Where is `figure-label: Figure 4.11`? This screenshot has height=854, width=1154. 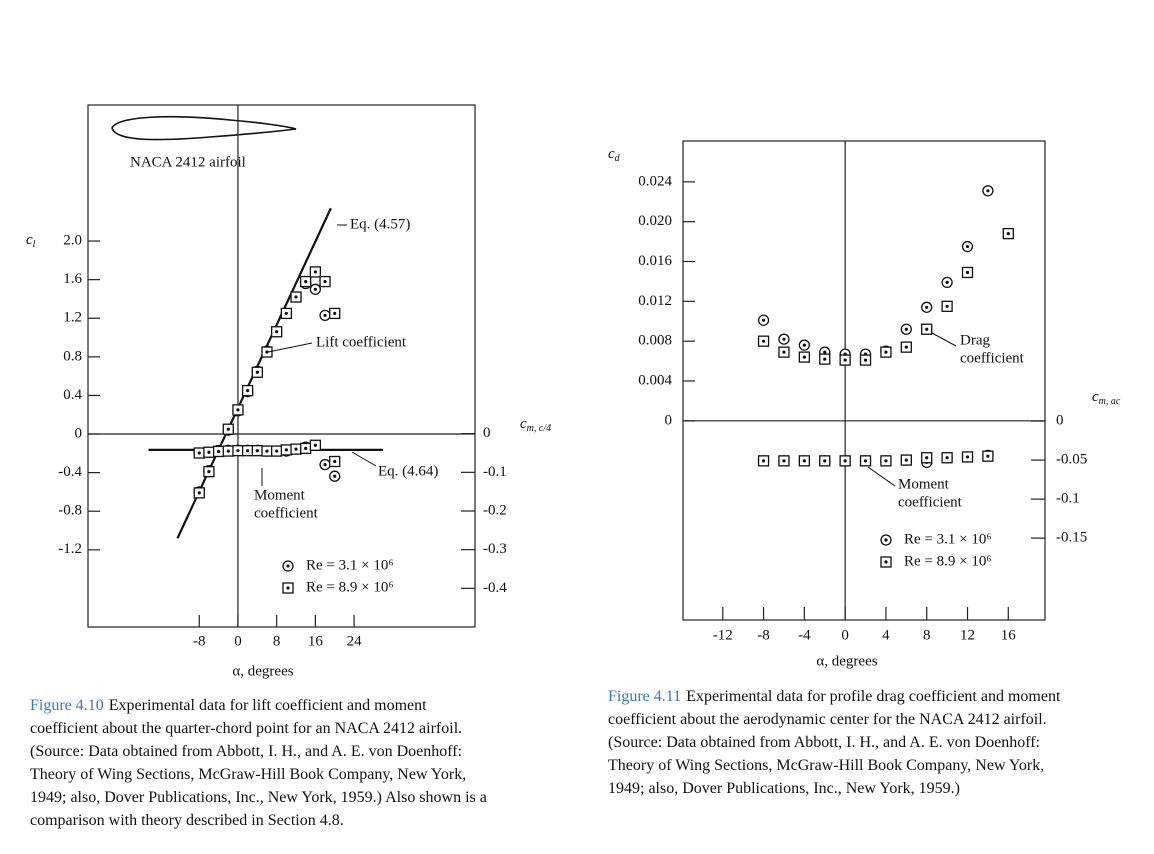
figure-label: Figure 4.11 is located at coordinates (644, 696).